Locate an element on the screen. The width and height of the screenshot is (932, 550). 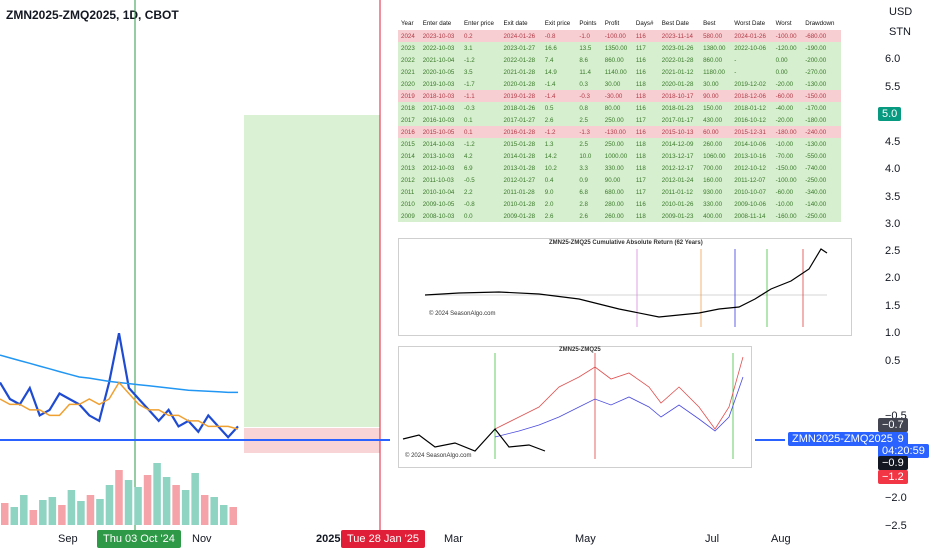
table-cell: 2016-10-03 is located at coordinates (440, 120).